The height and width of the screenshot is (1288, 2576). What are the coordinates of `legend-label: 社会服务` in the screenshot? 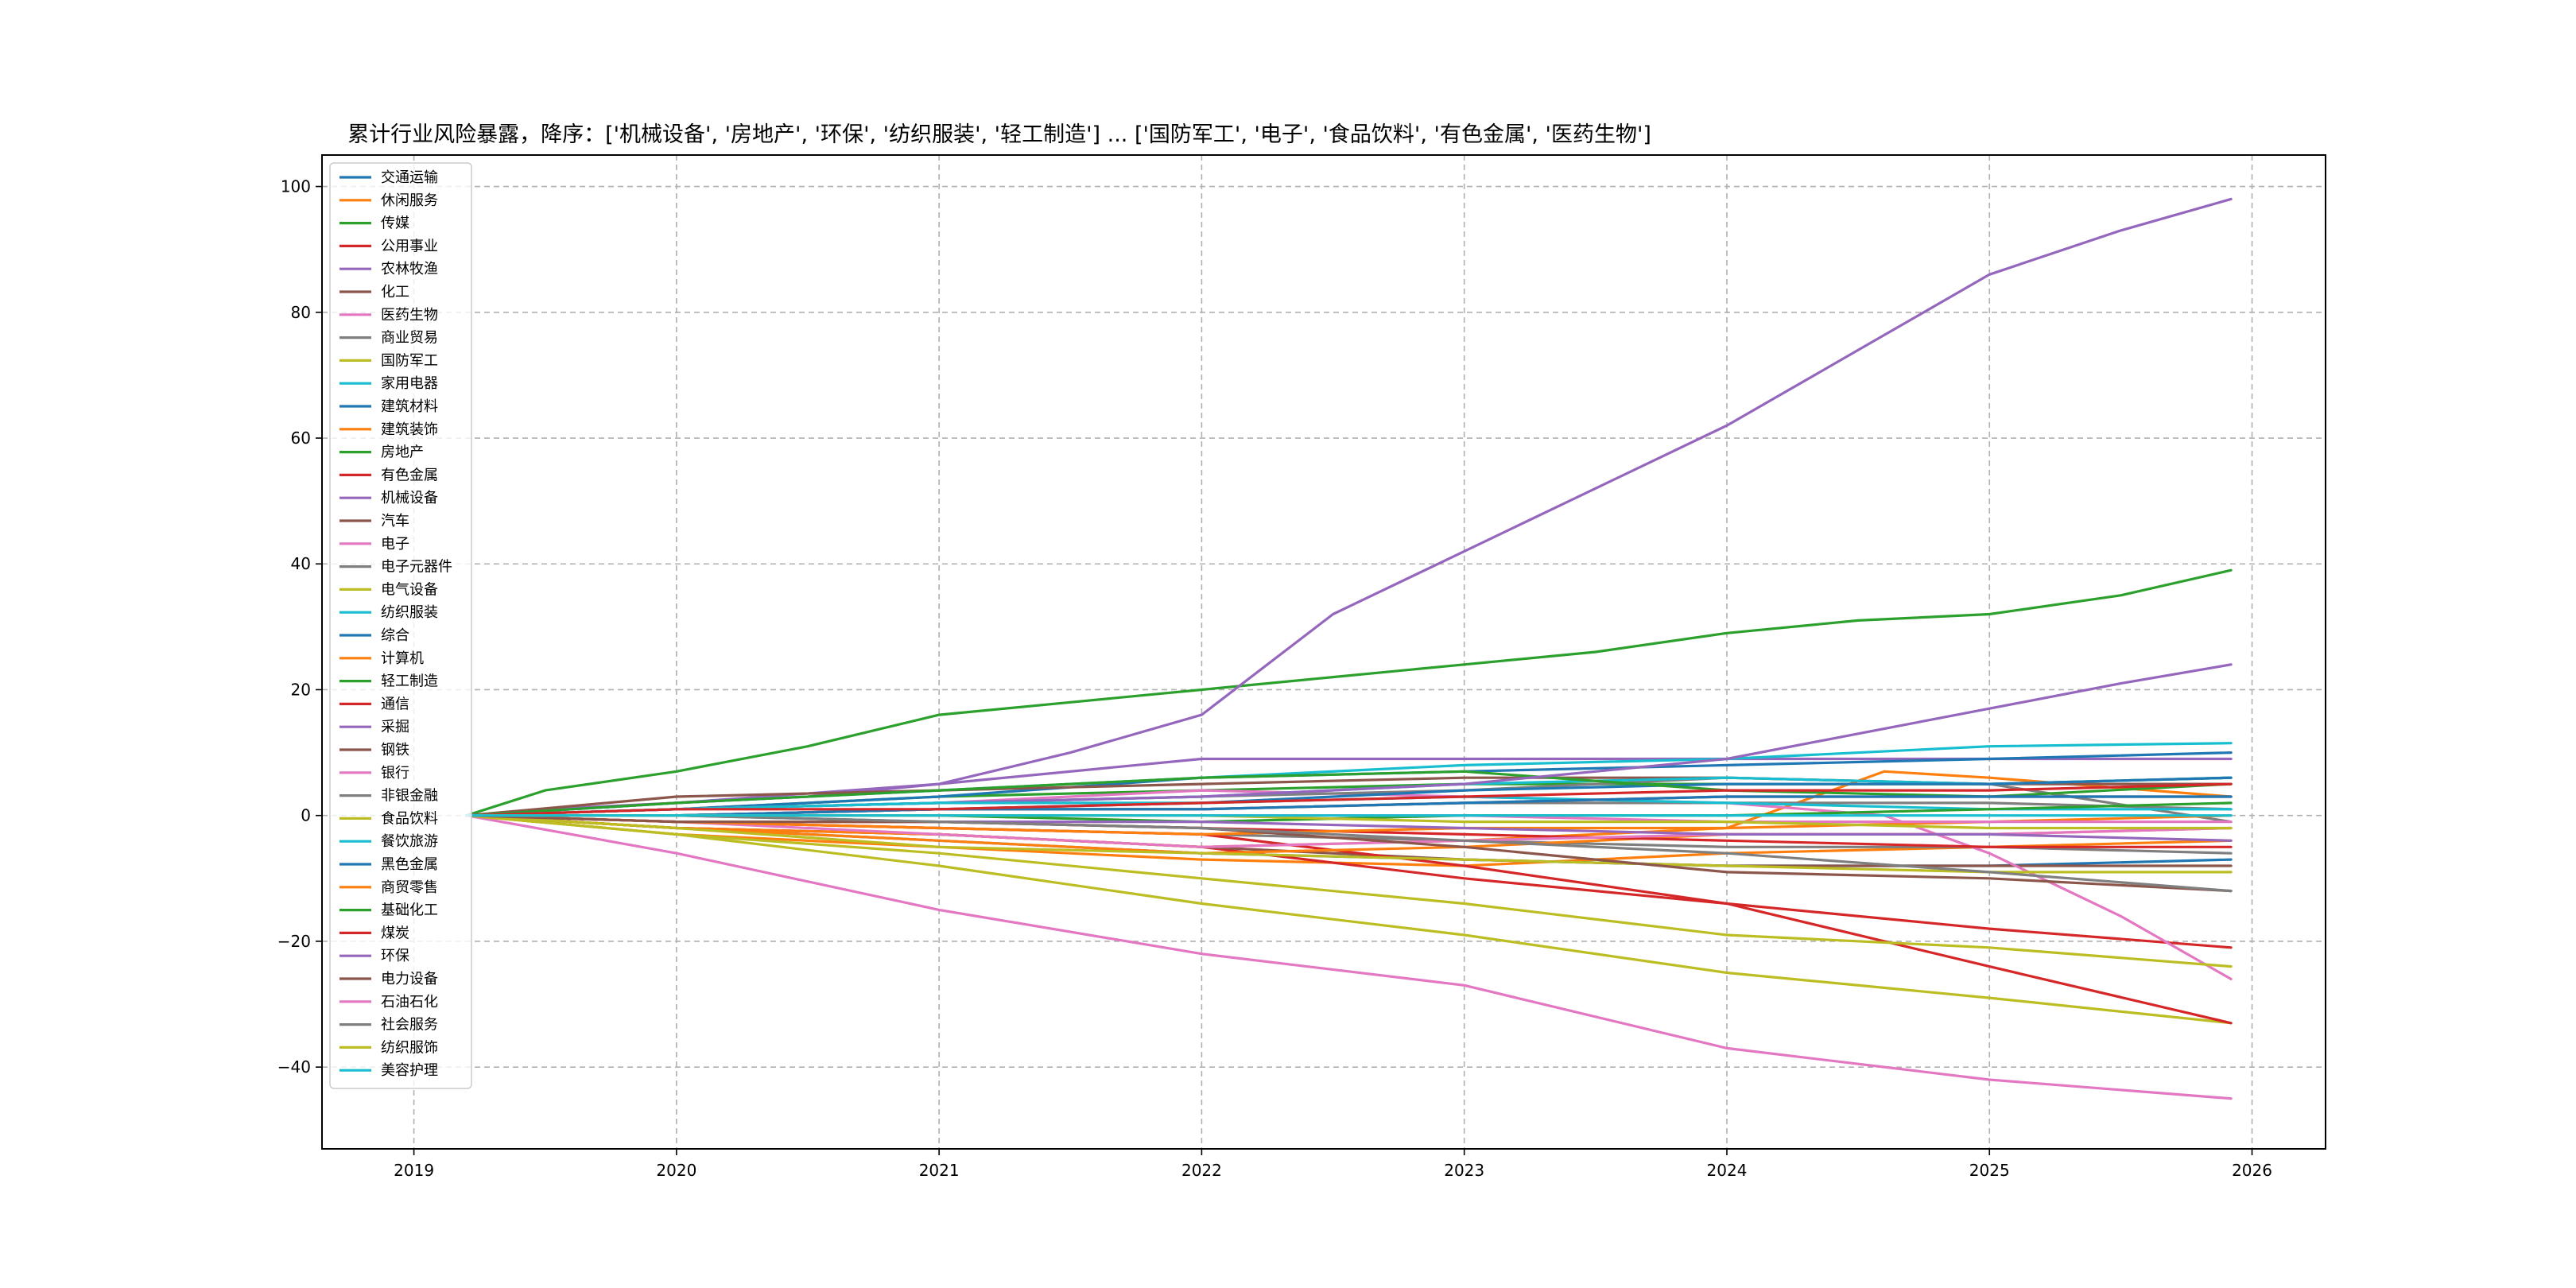 It's located at (410, 1025).